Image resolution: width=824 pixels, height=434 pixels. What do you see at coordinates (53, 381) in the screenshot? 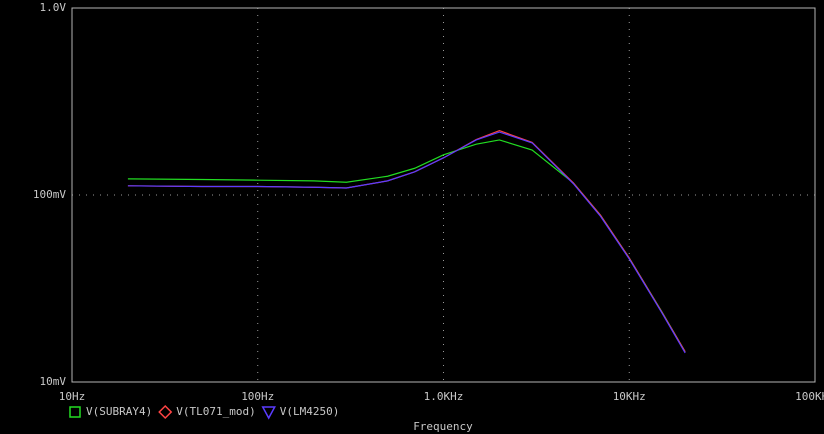
I see `y-tick-label: 10mV` at bounding box center [53, 381].